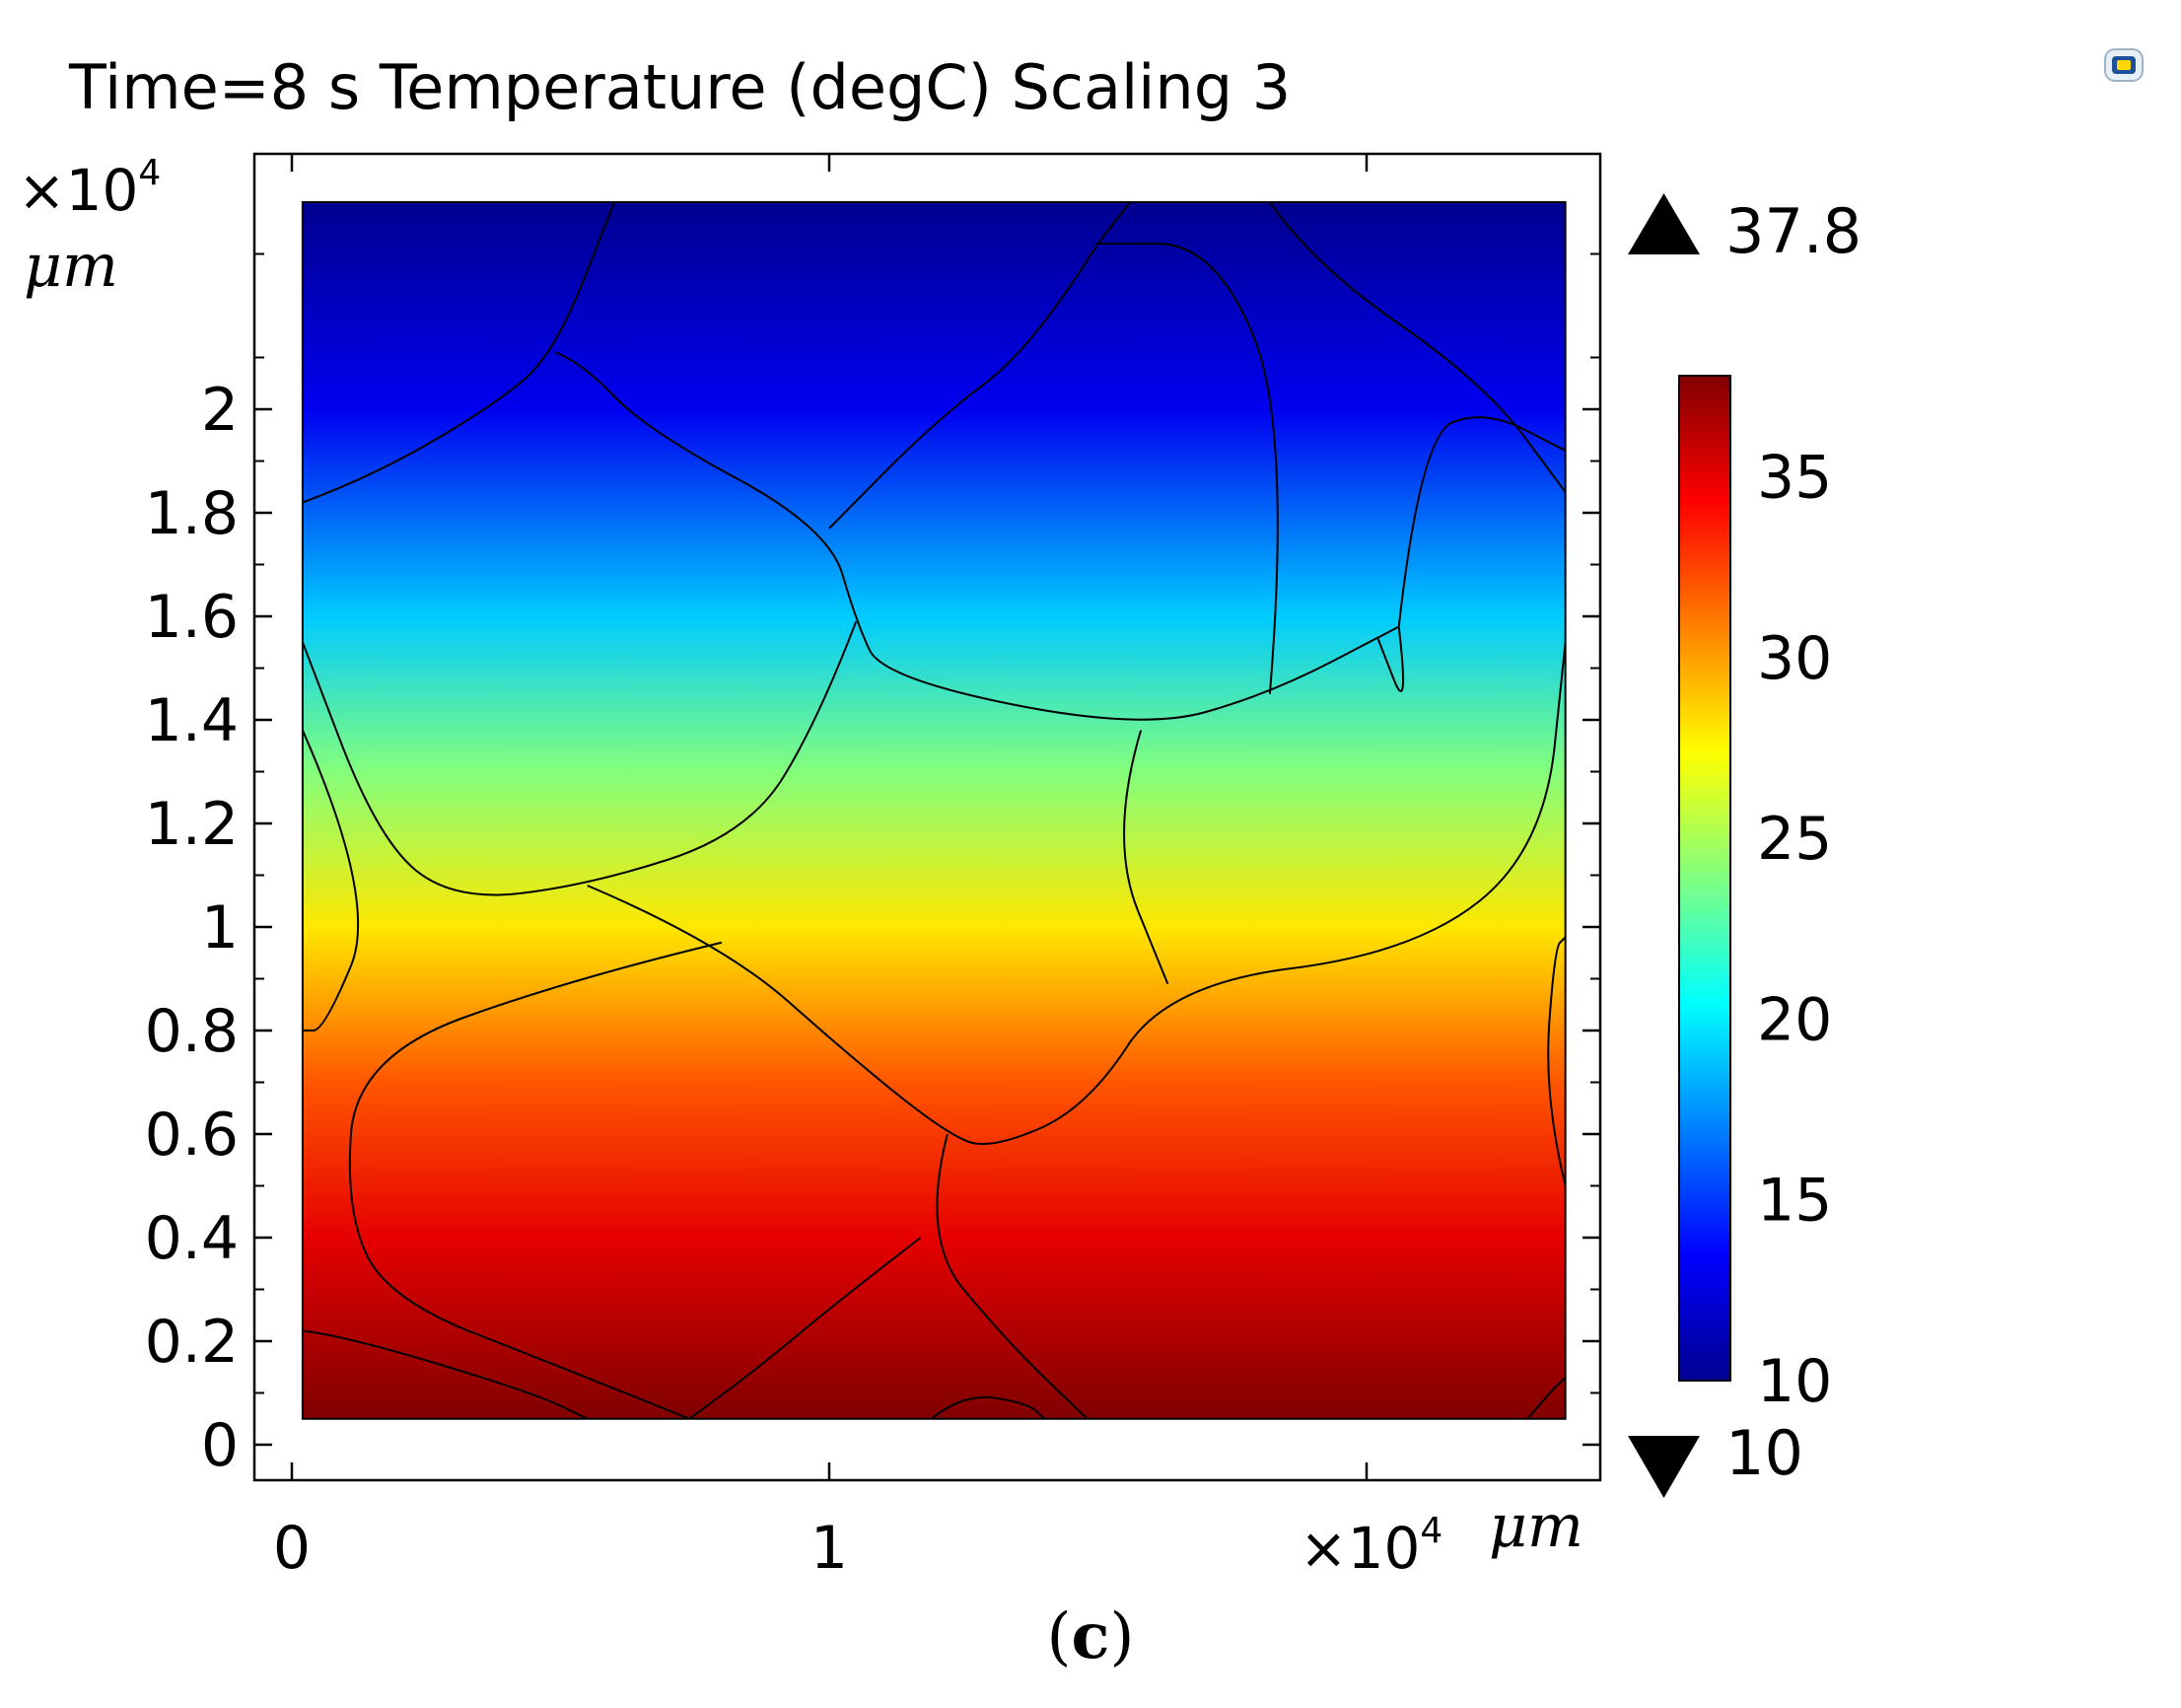 The width and height of the screenshot is (2181, 1708). I want to click on y-tick-label: 2, so click(220, 410).